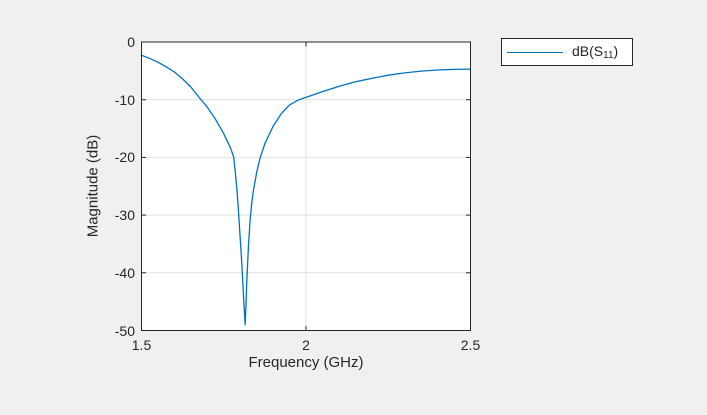  I want to click on y-tick-label: -30, so click(124, 215).